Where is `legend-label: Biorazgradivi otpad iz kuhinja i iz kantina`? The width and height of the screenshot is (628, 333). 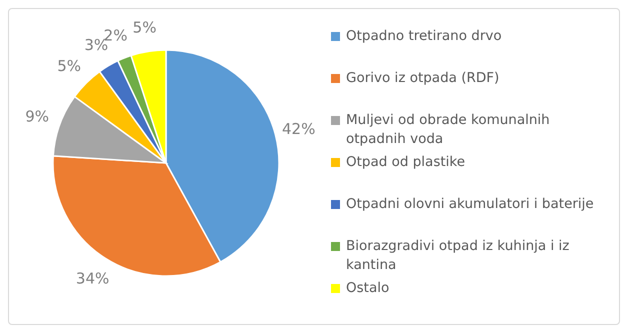 legend-label: Biorazgradivi otpad iz kuhinja i iz kantina is located at coordinates (458, 256).